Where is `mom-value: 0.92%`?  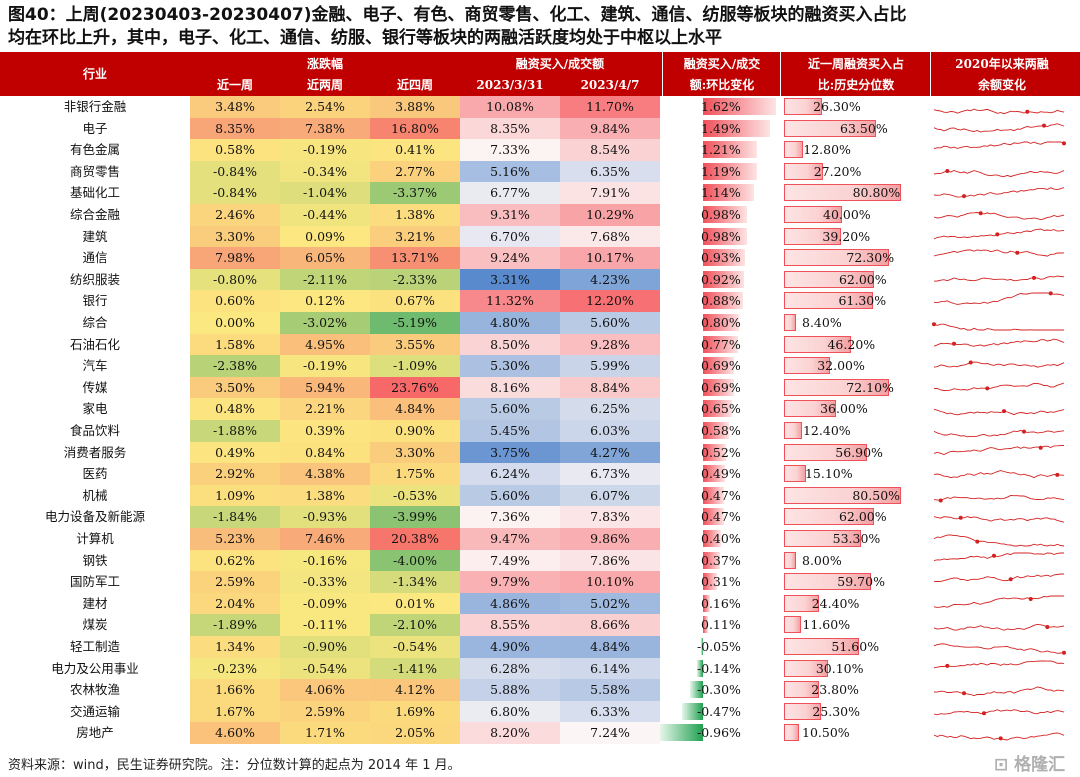 mom-value: 0.92% is located at coordinates (721, 279).